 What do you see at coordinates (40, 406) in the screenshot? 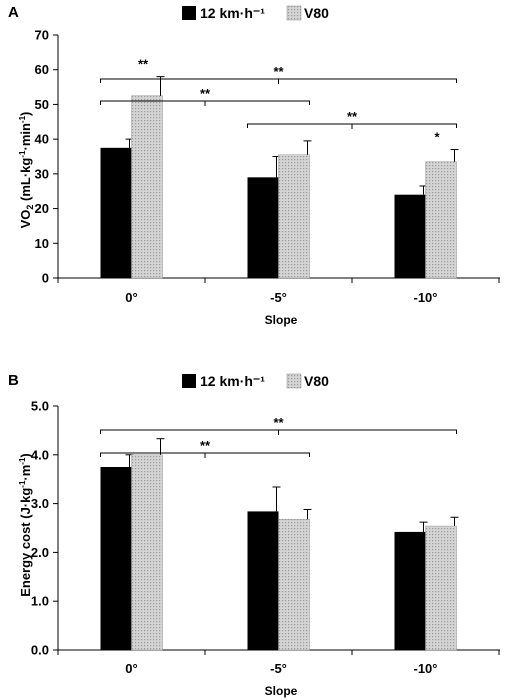
I see `y-tick-label: 5.0` at bounding box center [40, 406].